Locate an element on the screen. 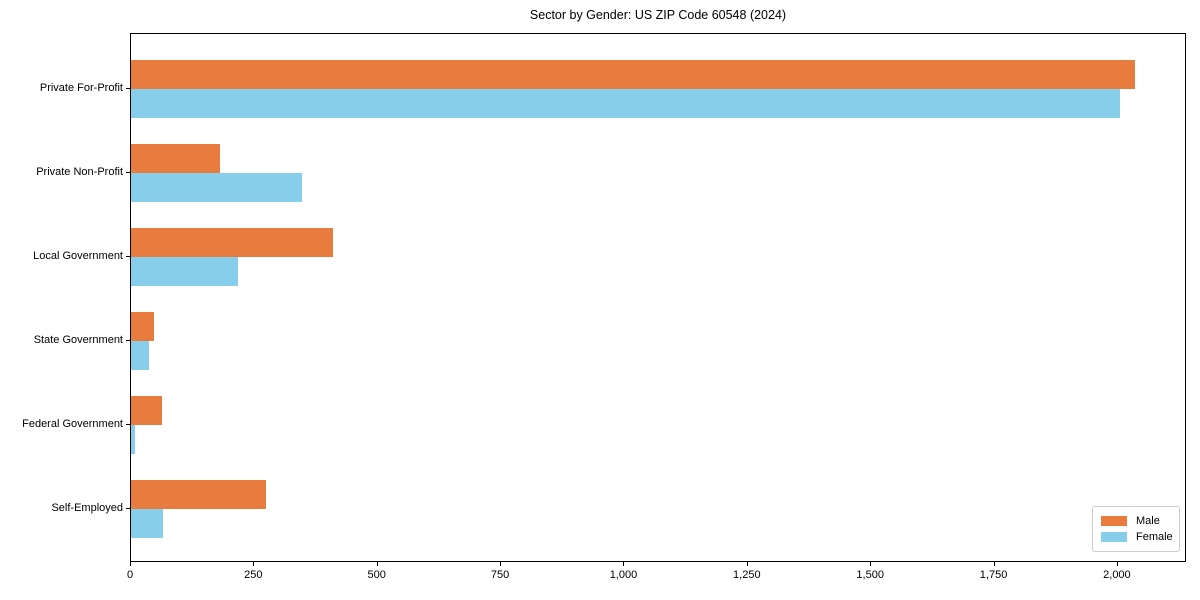 The image size is (1200, 600). female-legend-swatch-icon is located at coordinates (1114, 537).